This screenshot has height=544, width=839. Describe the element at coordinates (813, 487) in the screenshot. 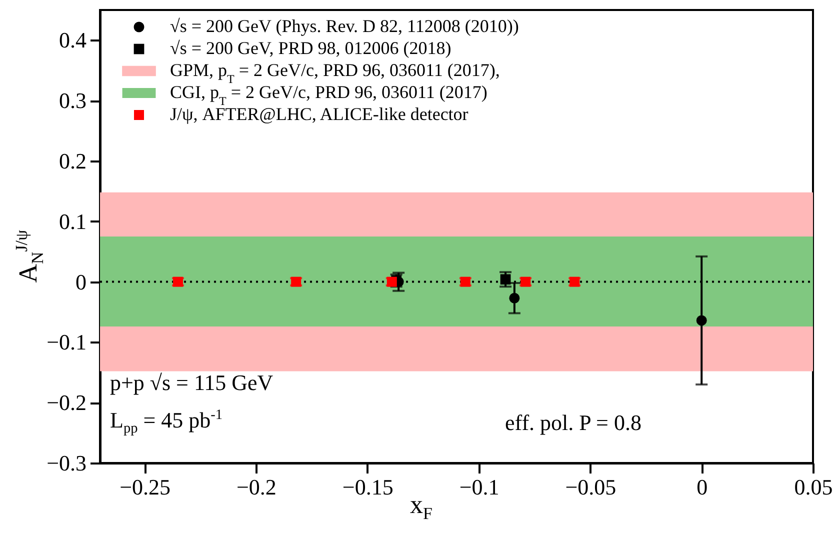

I see `x-tick-label: 0.05` at that location.